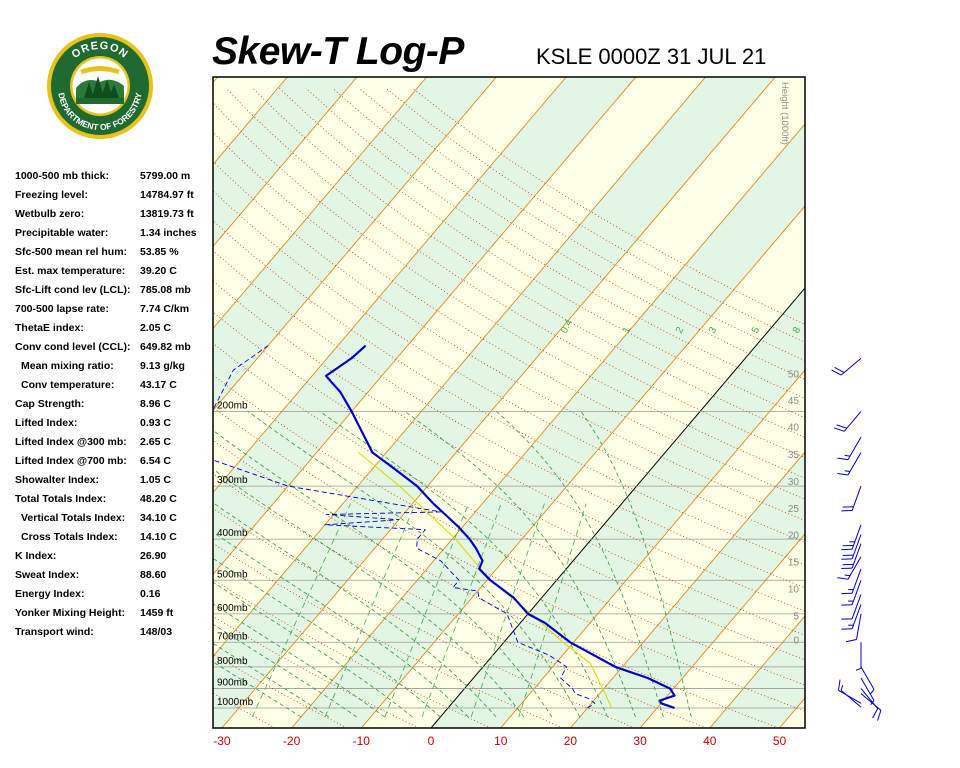 The height and width of the screenshot is (768, 960). What do you see at coordinates (362, 741) in the screenshot?
I see `temperature-tick-label: -10` at bounding box center [362, 741].